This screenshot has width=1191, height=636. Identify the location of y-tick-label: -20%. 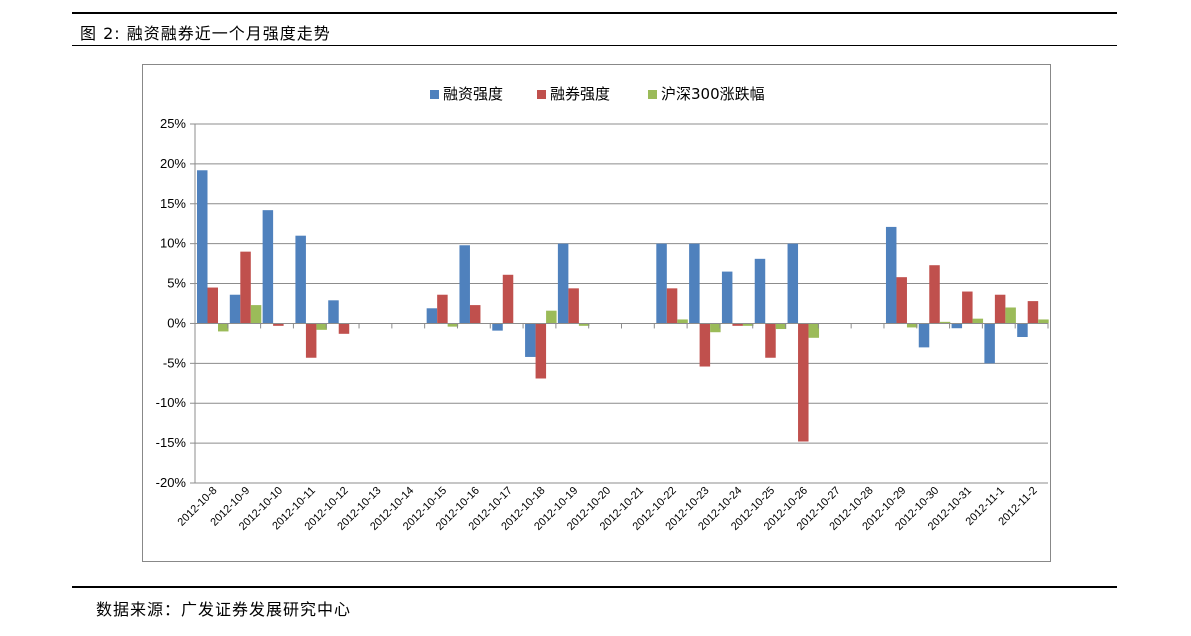
(171, 482).